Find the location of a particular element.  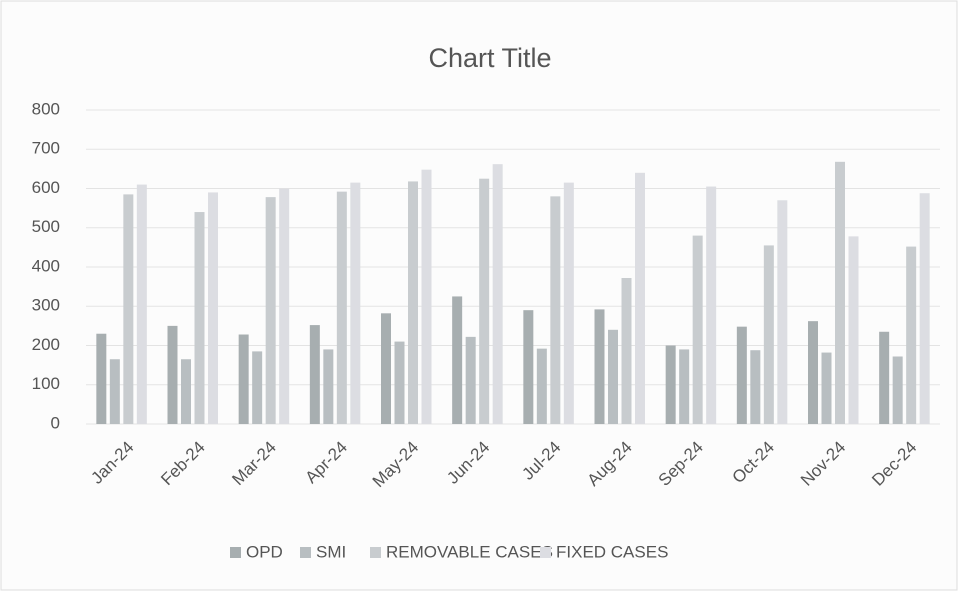

y-tick-label: 300 is located at coordinates (46, 305).